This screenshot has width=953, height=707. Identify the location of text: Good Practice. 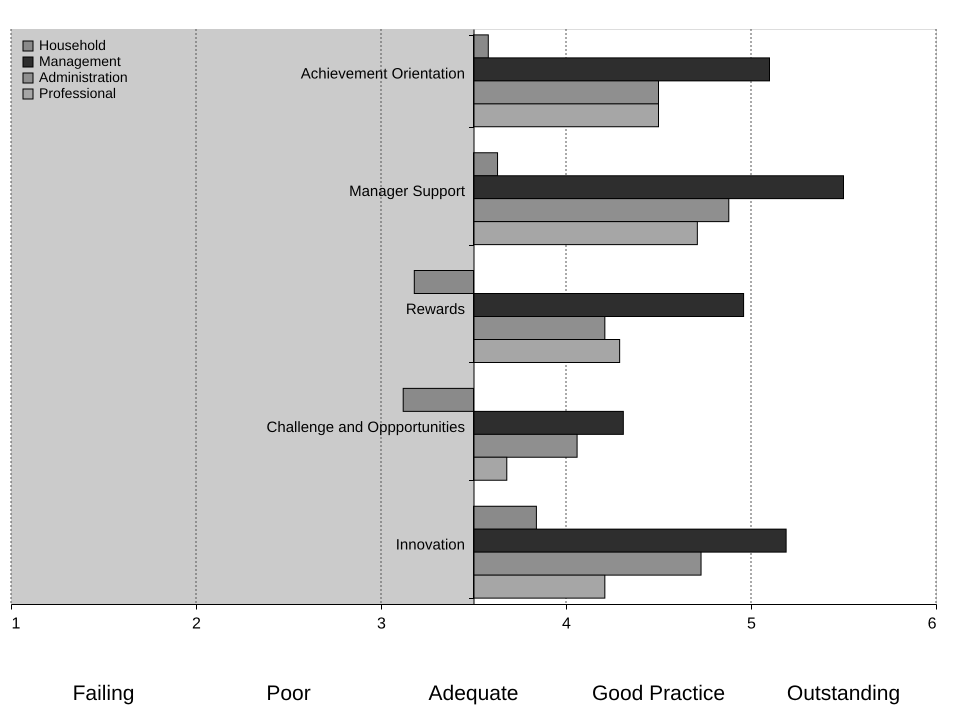
(659, 693).